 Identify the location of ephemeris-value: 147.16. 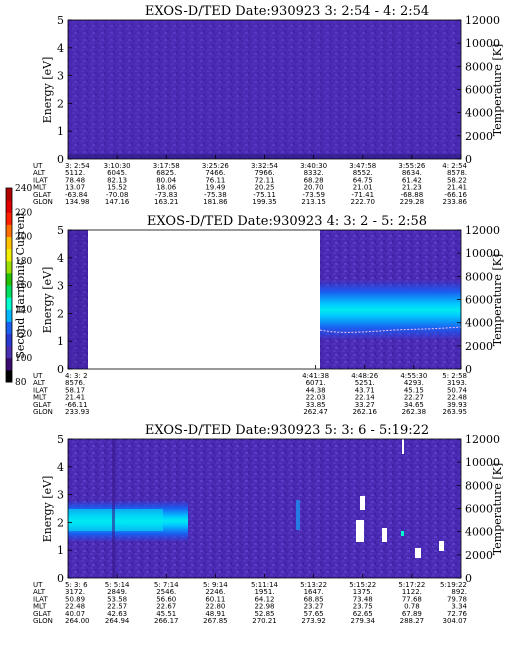
(117, 202).